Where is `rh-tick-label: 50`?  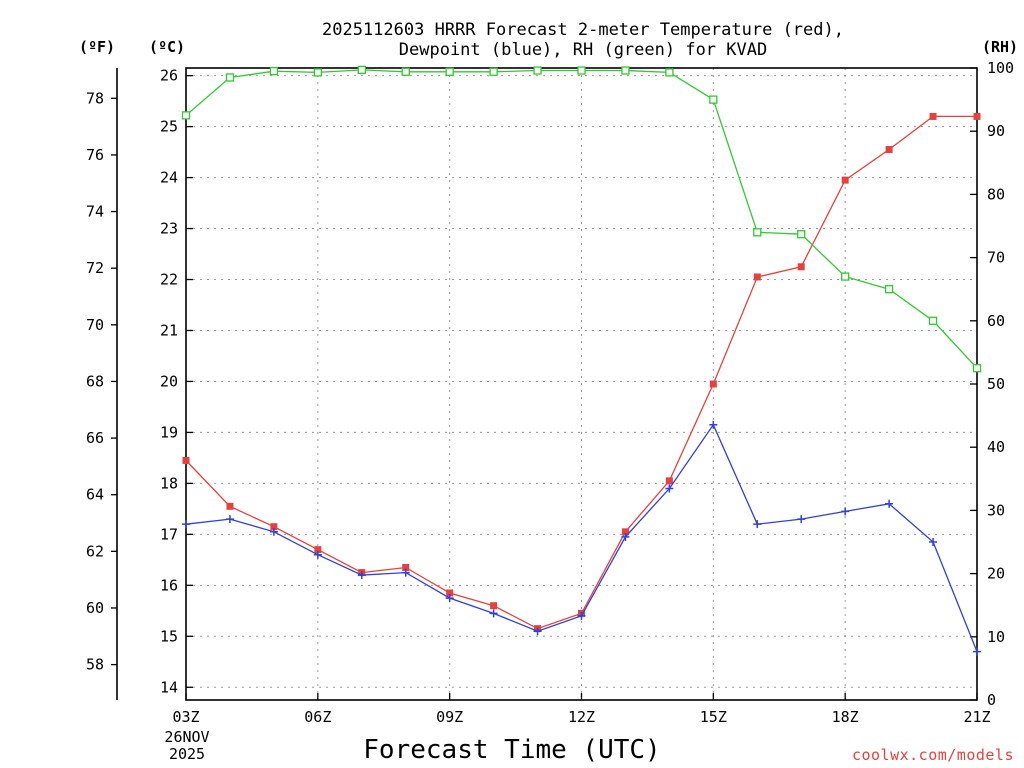
rh-tick-label: 50 is located at coordinates (996, 384).